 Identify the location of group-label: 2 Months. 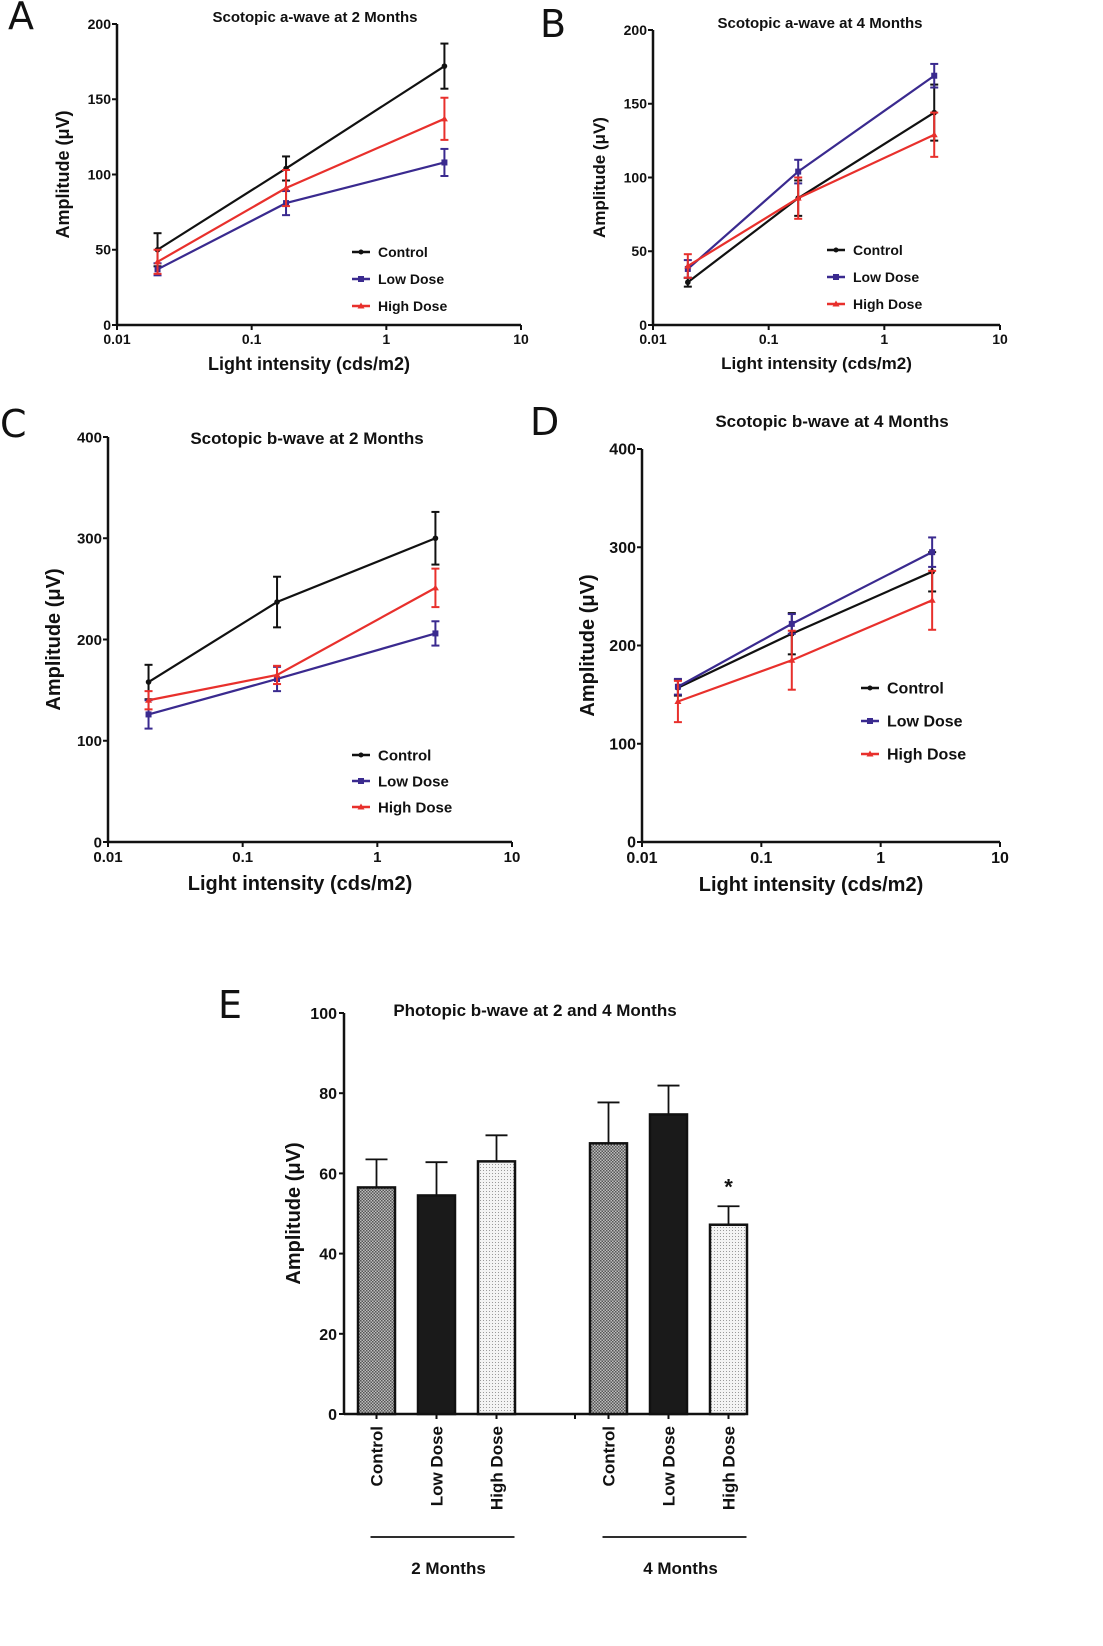
(448, 1568).